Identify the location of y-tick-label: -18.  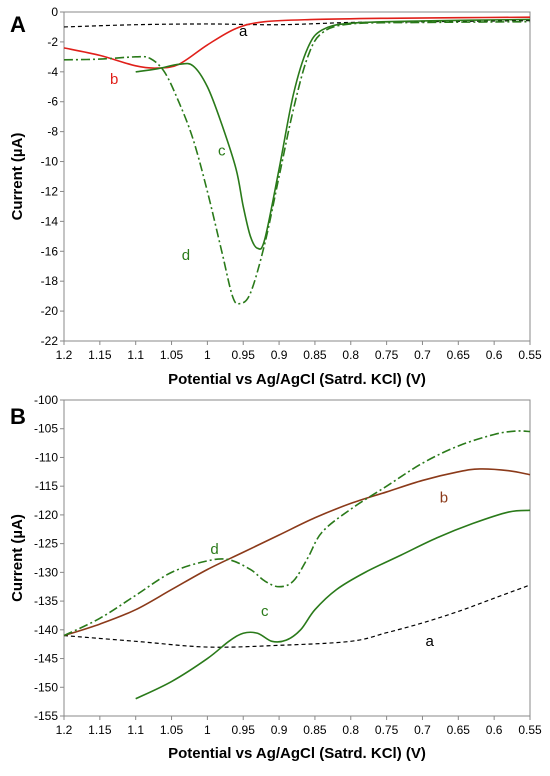
(50, 281).